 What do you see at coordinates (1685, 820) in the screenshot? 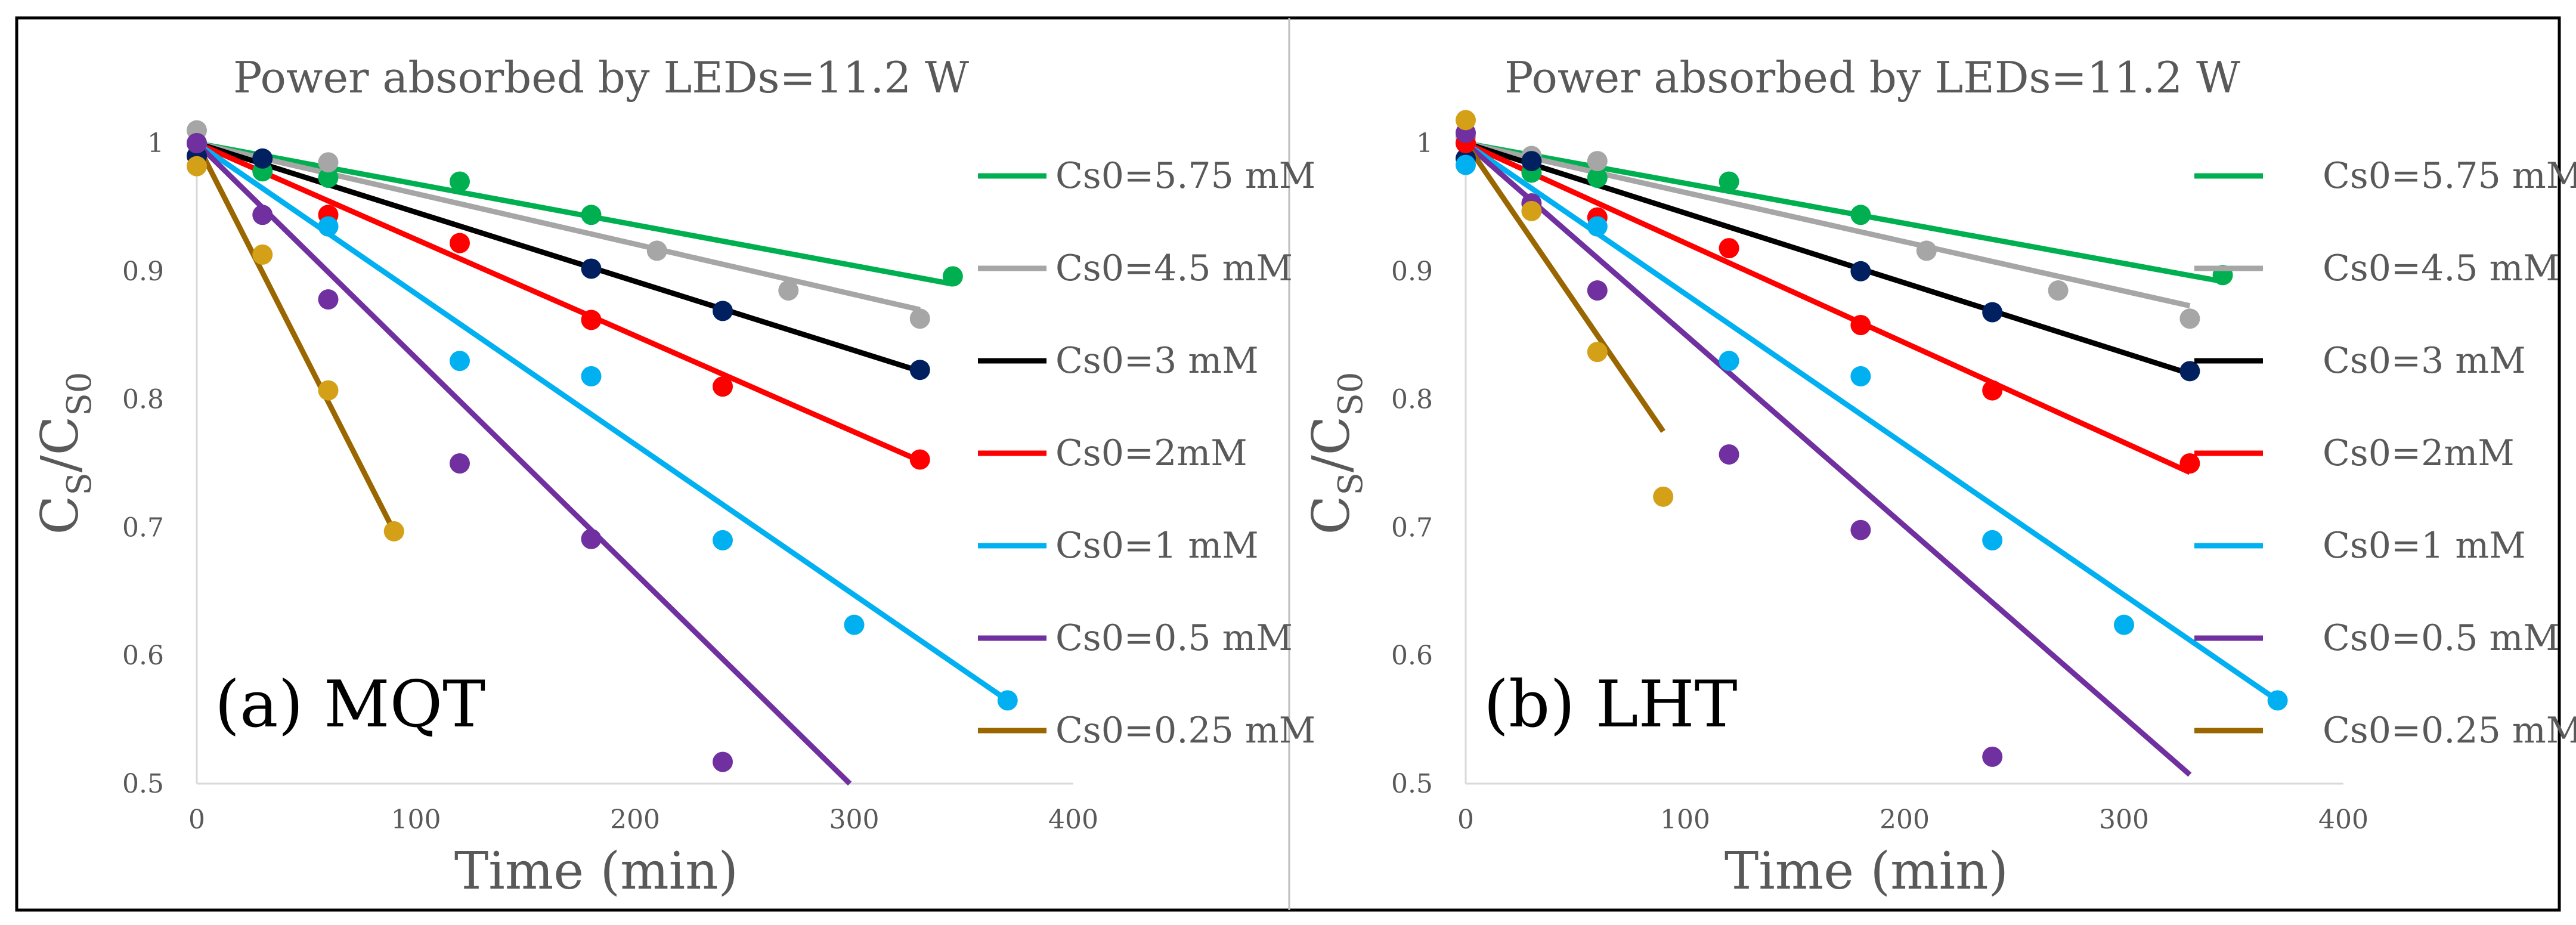
I see `x-tick-label: 100` at bounding box center [1685, 820].